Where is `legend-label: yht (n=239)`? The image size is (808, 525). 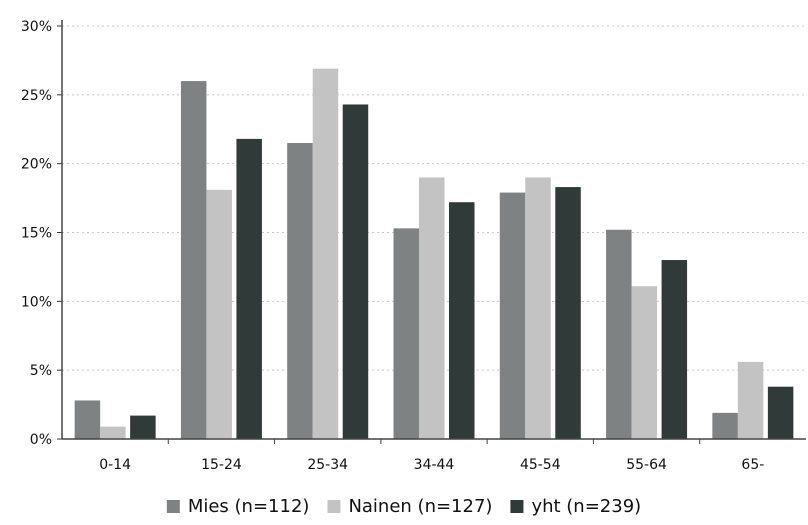
legend-label: yht (n=239) is located at coordinates (586, 506).